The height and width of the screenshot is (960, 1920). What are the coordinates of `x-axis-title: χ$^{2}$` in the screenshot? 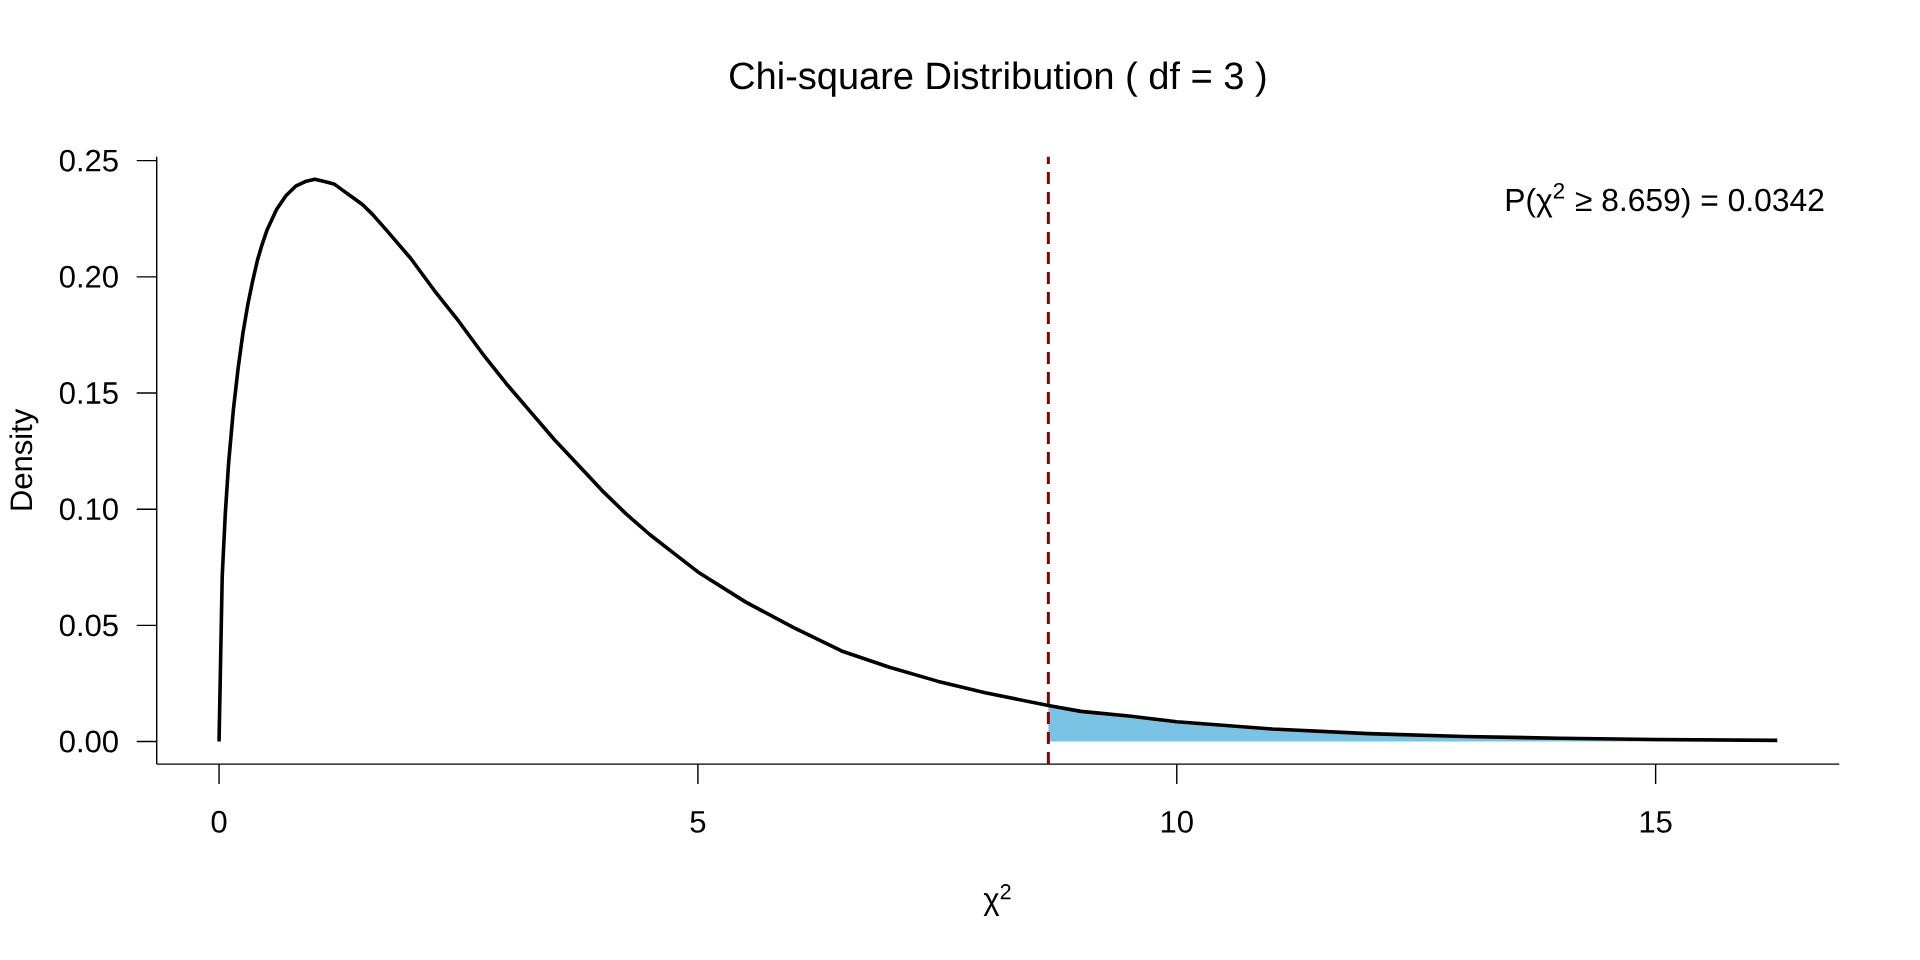 It's located at (997, 900).